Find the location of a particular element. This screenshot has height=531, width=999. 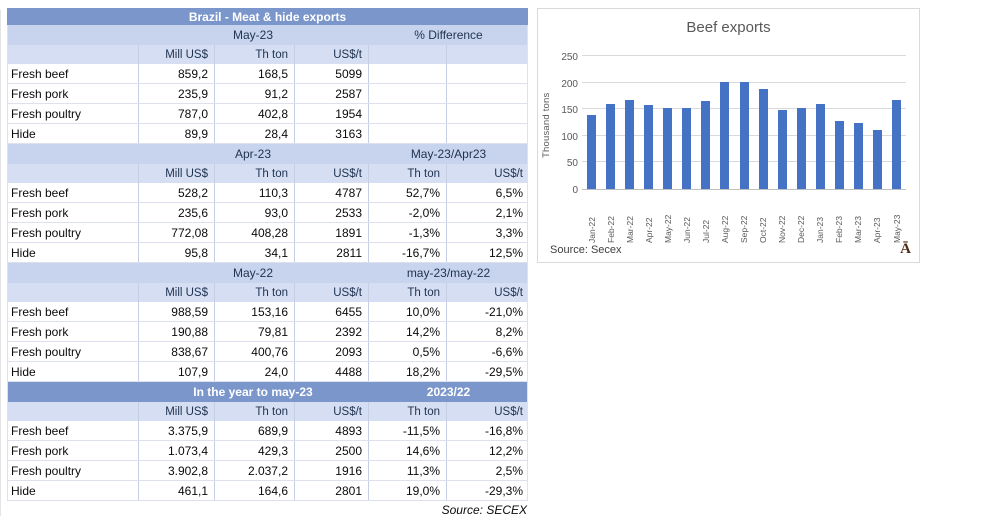

cell-value: 110,3 is located at coordinates (254, 192).